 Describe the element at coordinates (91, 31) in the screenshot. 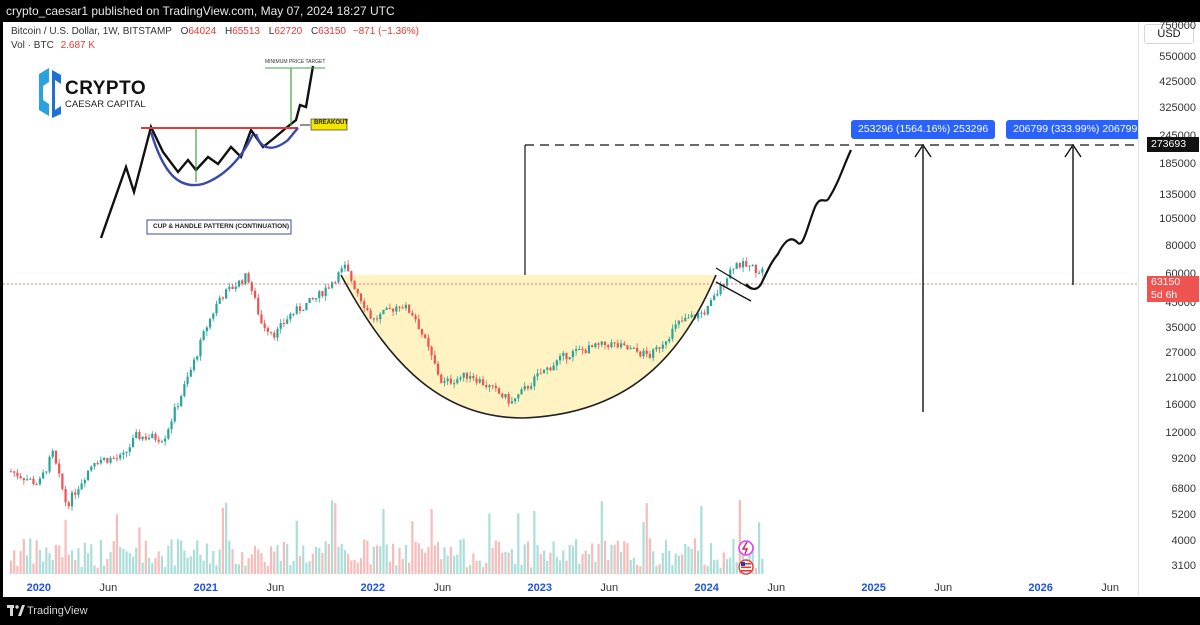

I see `symbol-name: Bitcoin / U.S. Dollar, 1W, BITSTAMP` at that location.